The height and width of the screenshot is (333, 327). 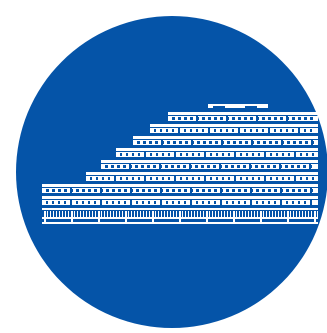 I want to click on window-band, so click(x=225, y=142).